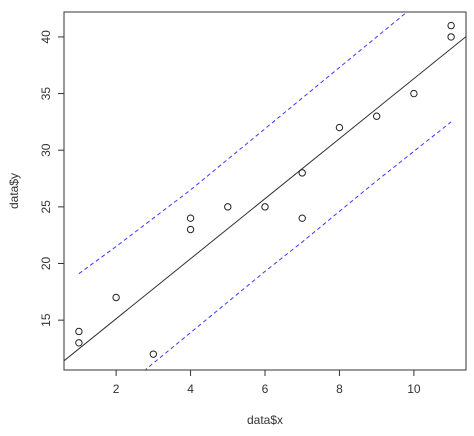 This screenshot has height=436, width=474. I want to click on x-tick-label: 2, so click(116, 389).